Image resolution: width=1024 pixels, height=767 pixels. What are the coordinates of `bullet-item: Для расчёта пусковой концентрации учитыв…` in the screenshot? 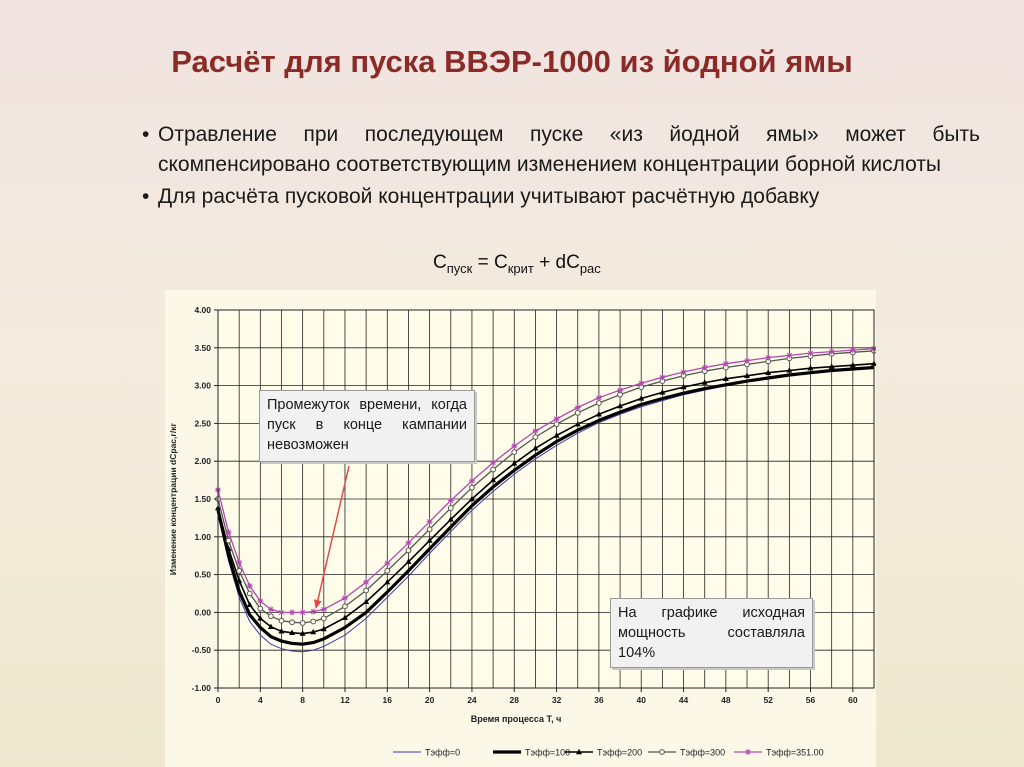 It's located at (561, 197).